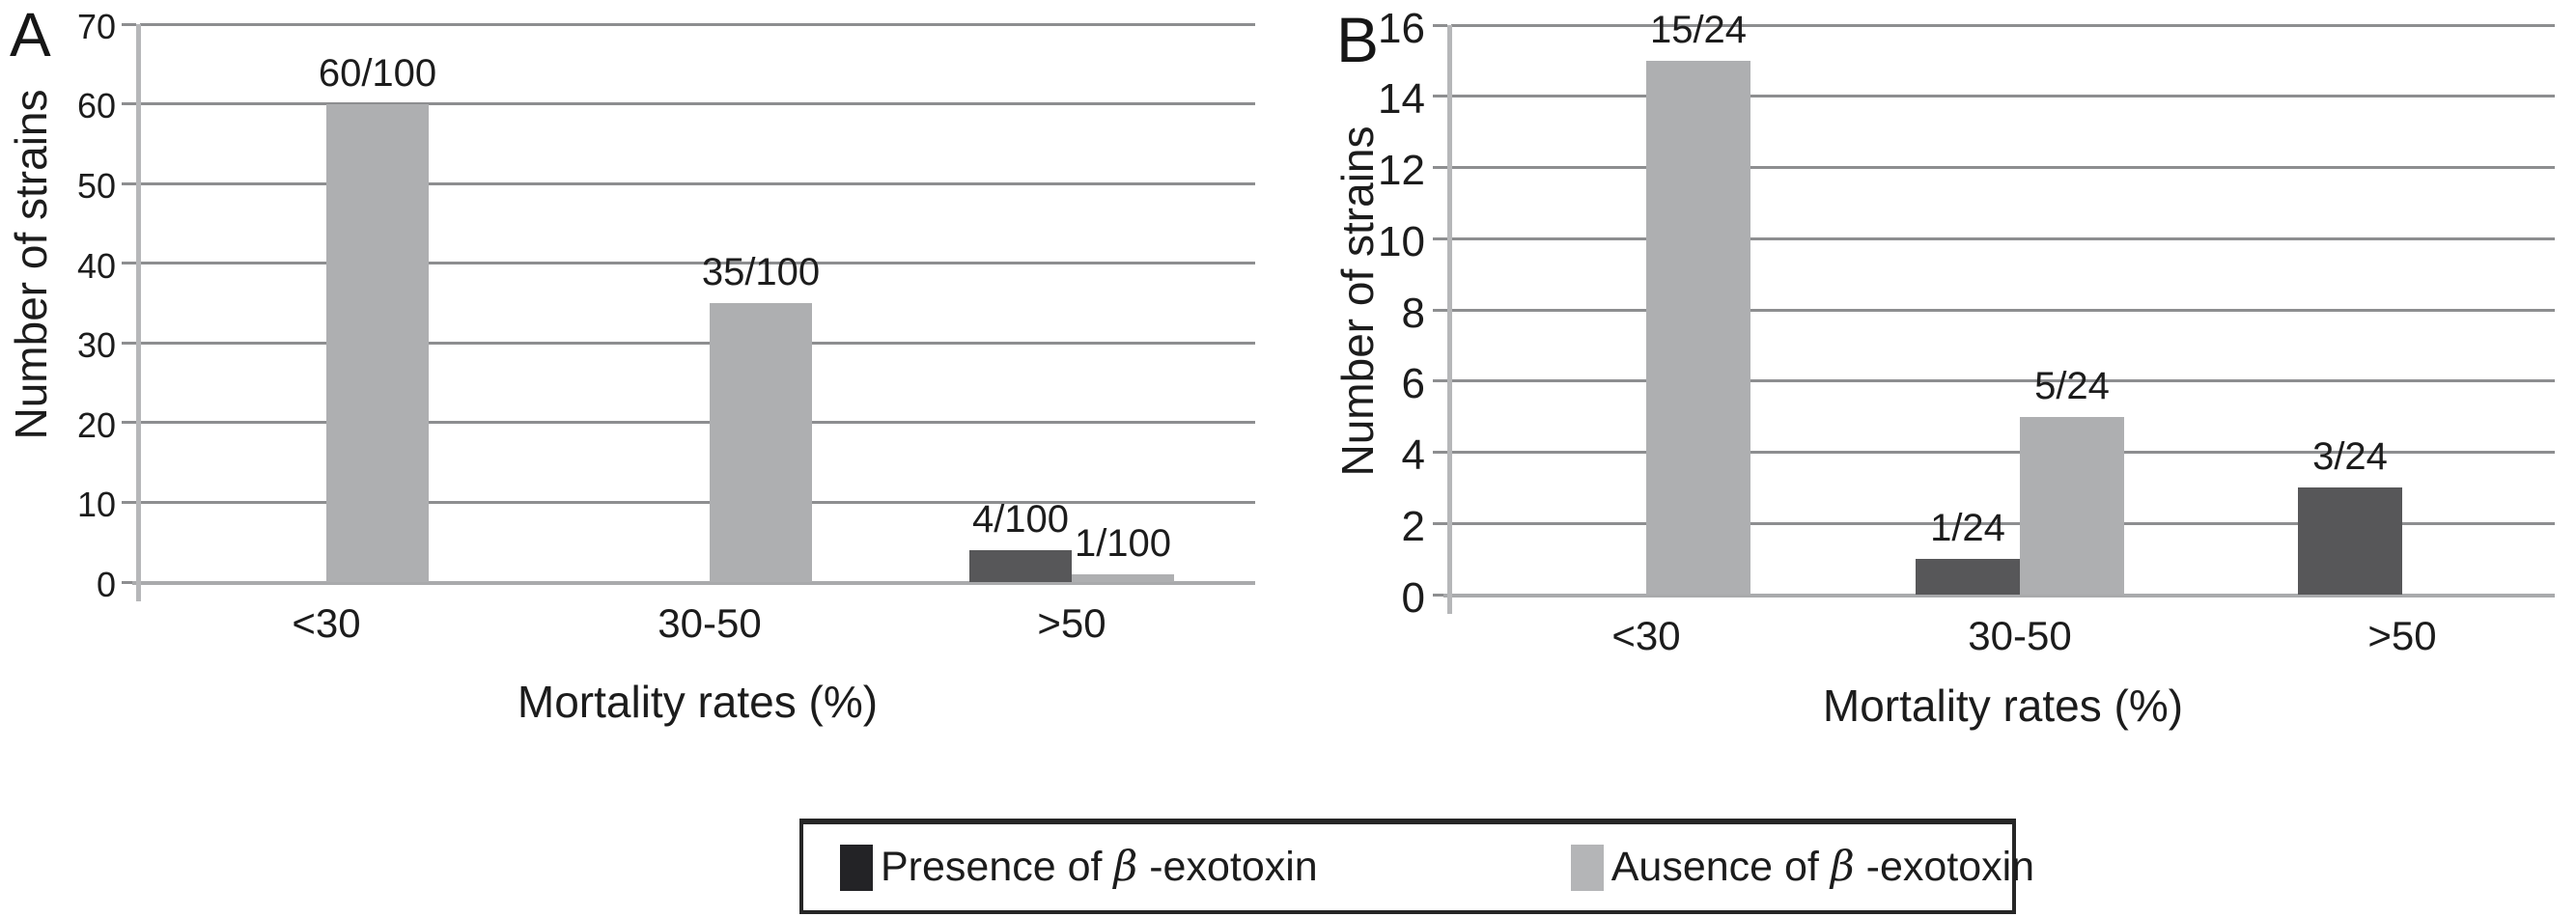 This screenshot has height=917, width=2576. I want to click on presence-swatch-icon, so click(857, 867).